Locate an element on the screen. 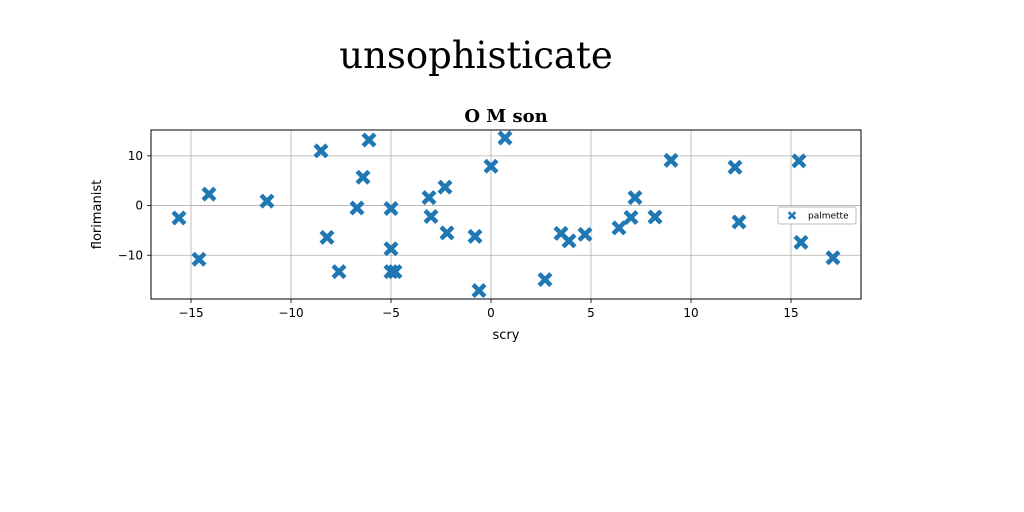  legend-marker is located at coordinates (792, 215).